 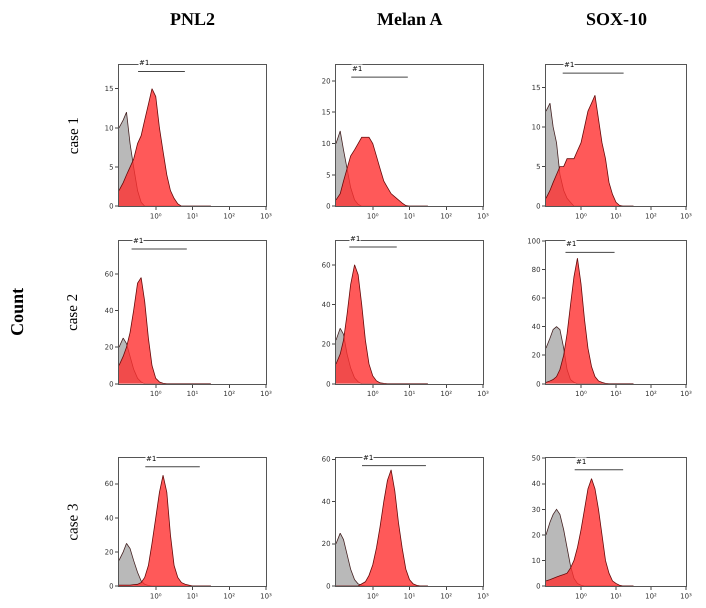 I want to click on chart-title: SOX-10, so click(x=617, y=19).